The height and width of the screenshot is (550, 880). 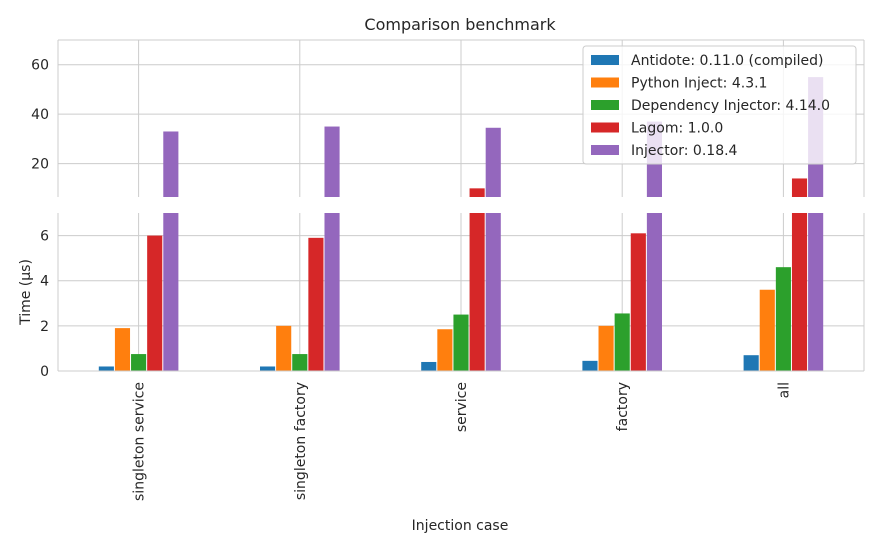 What do you see at coordinates (699, 84) in the screenshot?
I see `legend-label: Python Inject: 4.3.1` at bounding box center [699, 84].